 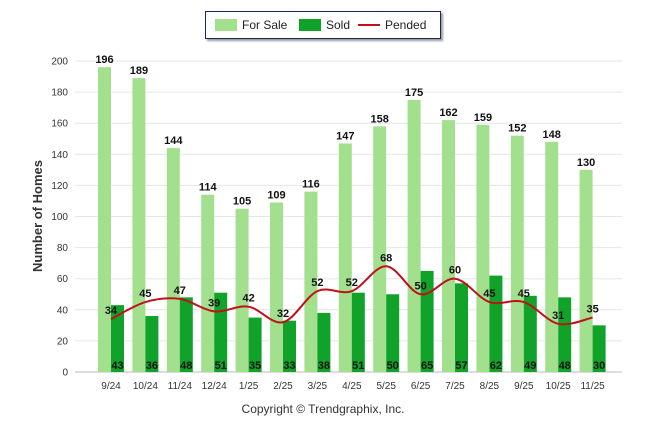 I want to click on x-tick-label: 9/25, so click(x=524, y=386).